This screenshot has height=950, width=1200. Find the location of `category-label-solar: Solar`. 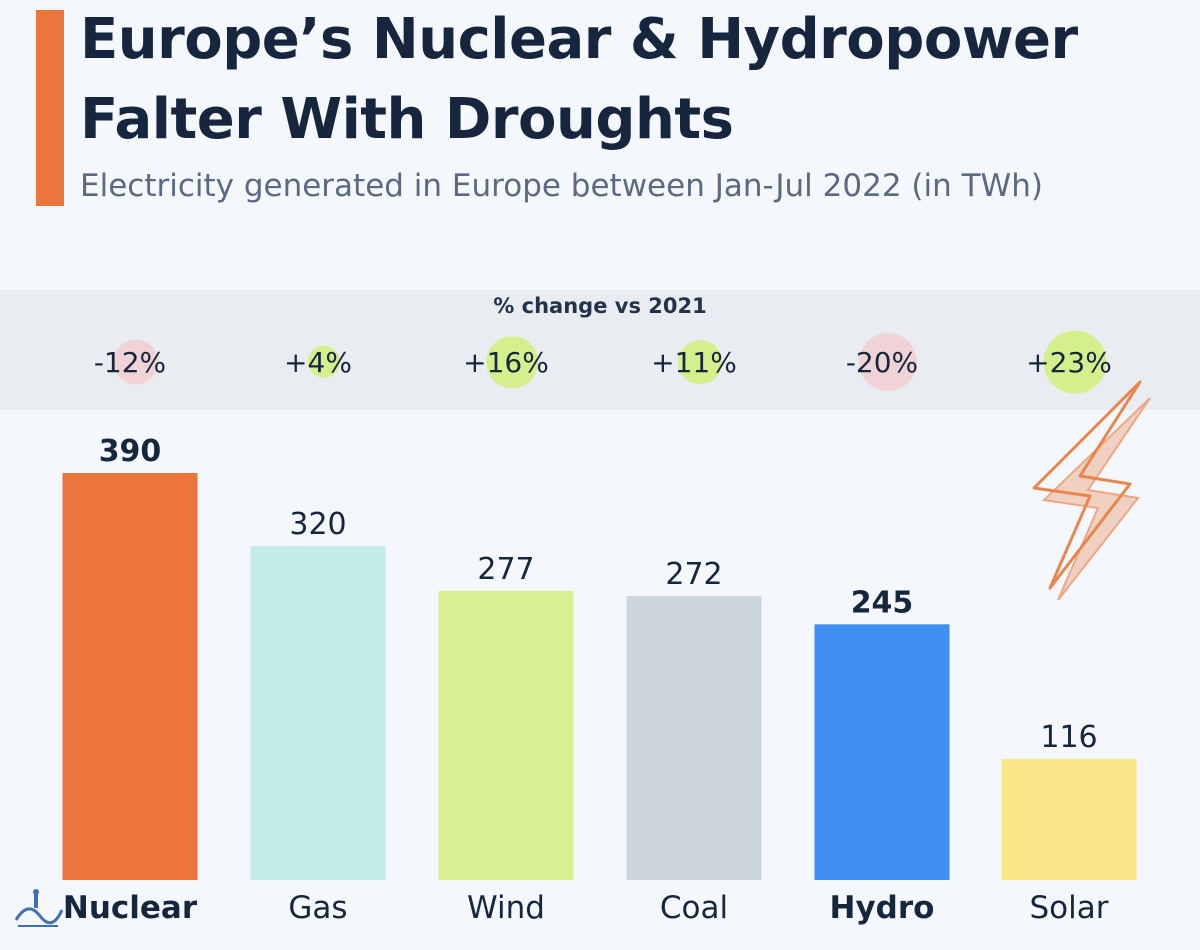

category-label-solar: Solar is located at coordinates (1069, 908).